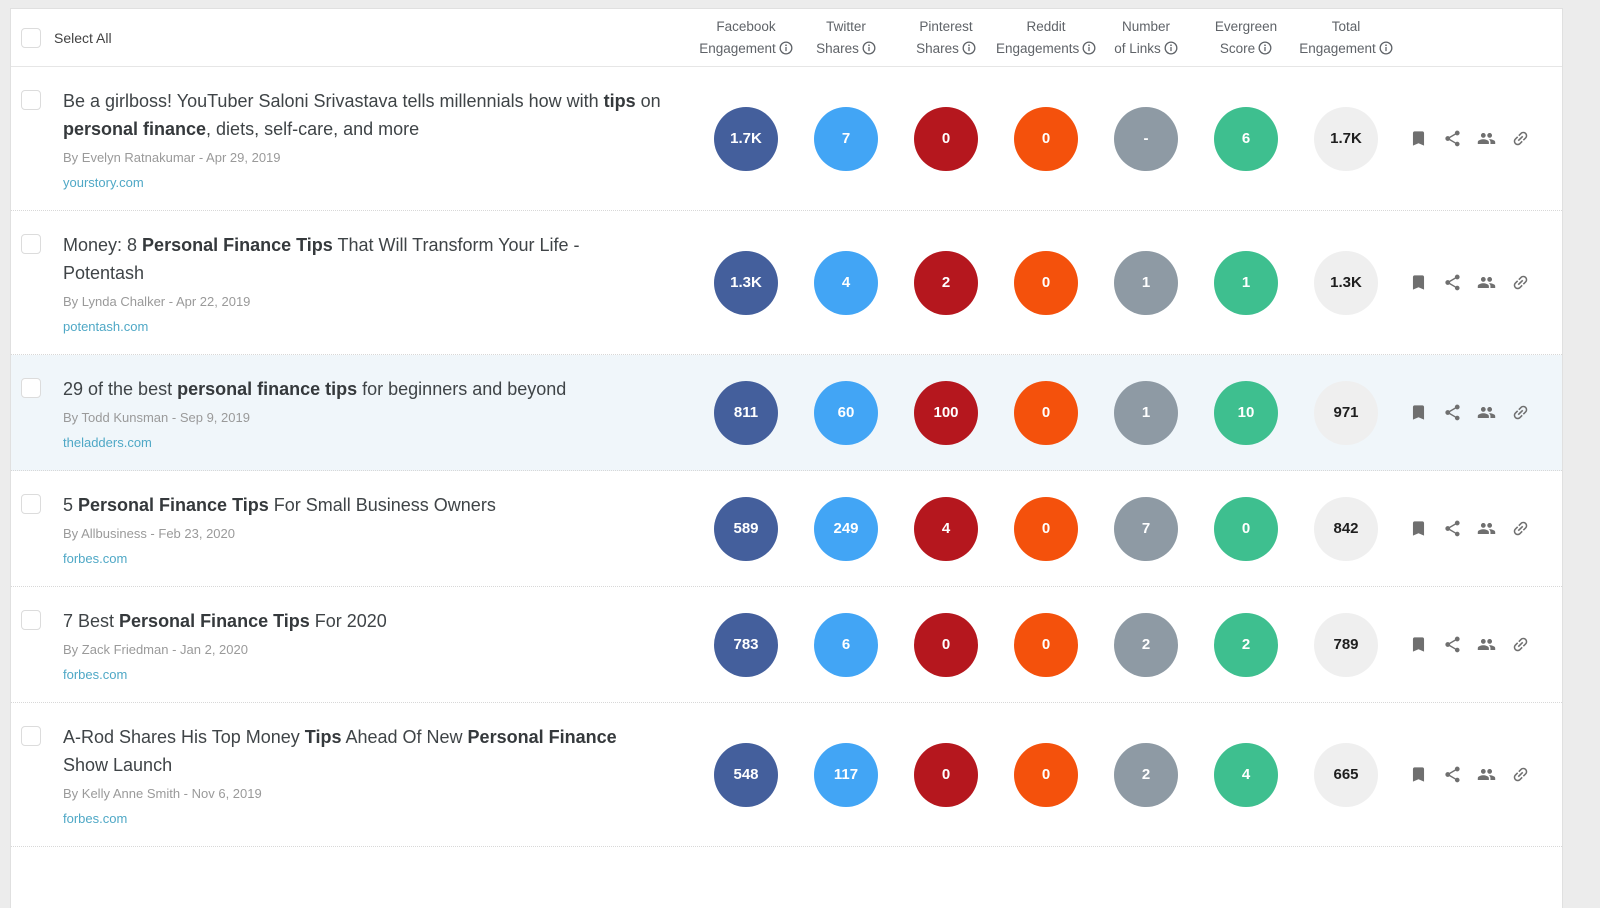  Describe the element at coordinates (846, 528) in the screenshot. I see `metric-circle-twitter-shares: 249` at that location.